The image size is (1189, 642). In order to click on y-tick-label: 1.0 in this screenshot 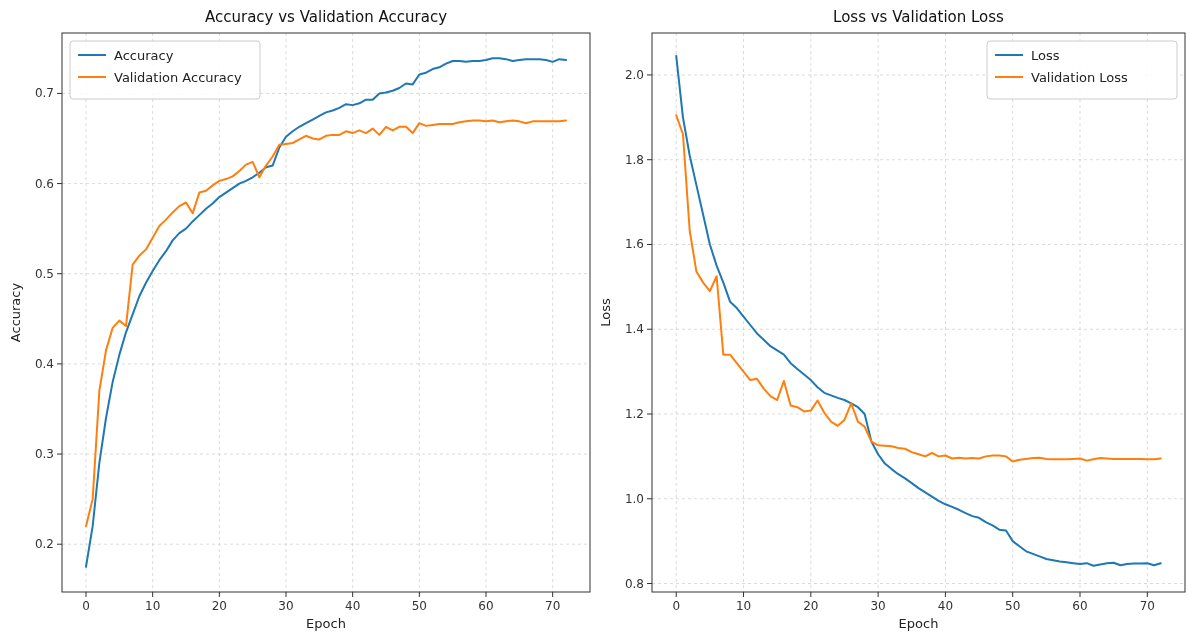, I will do `click(634, 498)`.